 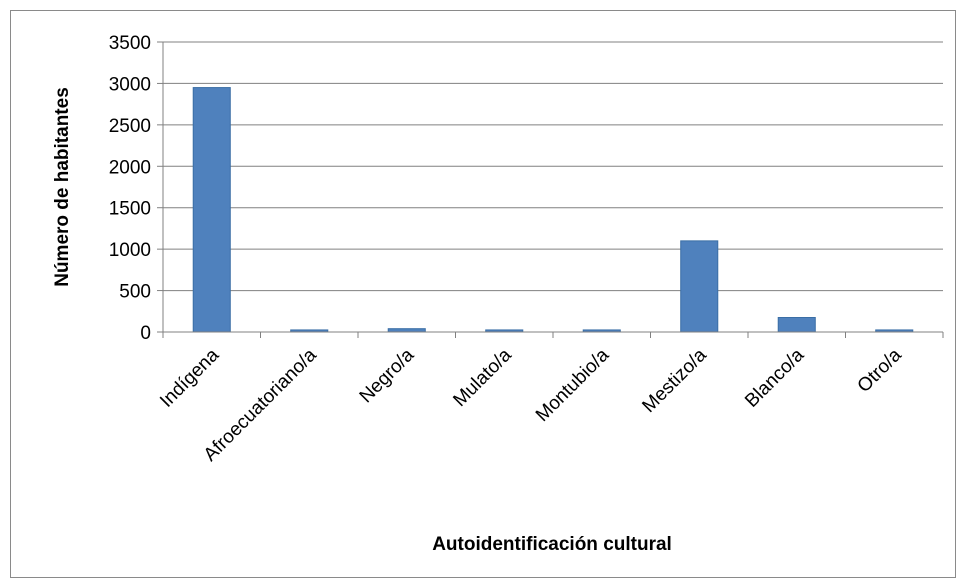 I want to click on x-tick-label: Montubio/a, so click(x=573, y=385).